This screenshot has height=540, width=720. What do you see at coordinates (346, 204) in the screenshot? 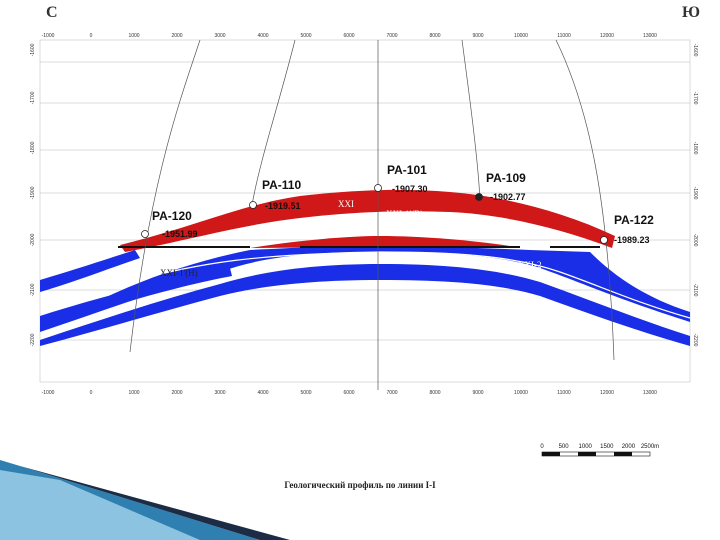
I see `layer-label: XXI` at bounding box center [346, 204].